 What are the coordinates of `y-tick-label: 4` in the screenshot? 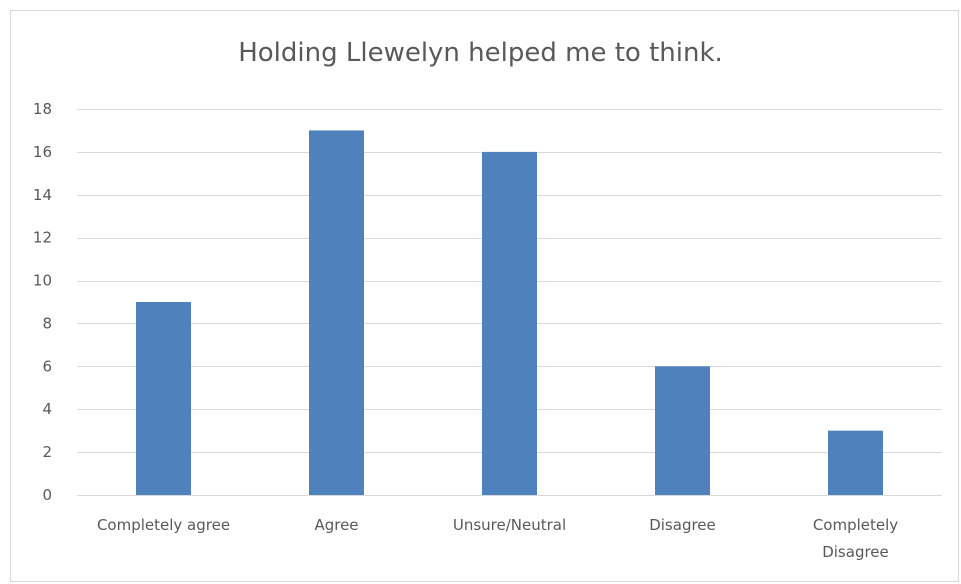 It's located at (47, 409).